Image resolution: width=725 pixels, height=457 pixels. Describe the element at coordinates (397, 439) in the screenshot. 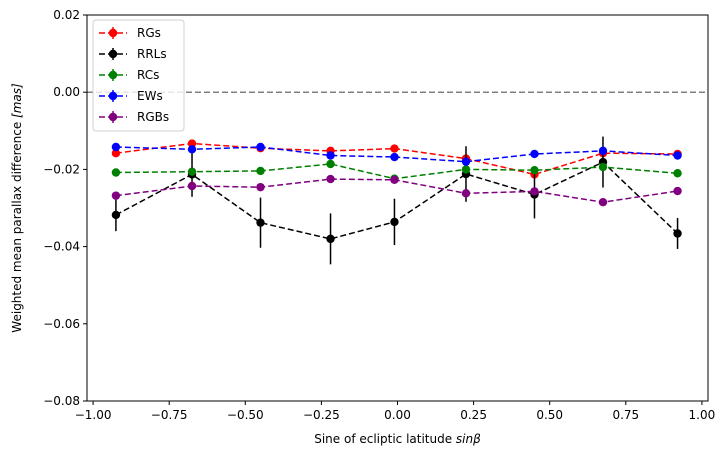

I see `x-axis-label: Sine of ecliptic latitude sinβ` at that location.